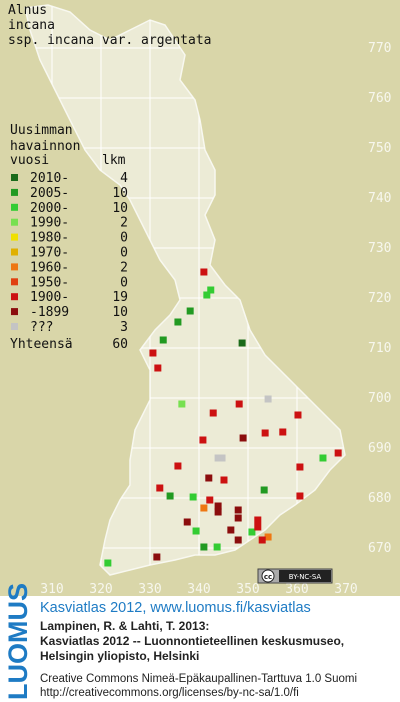 The height and width of the screenshot is (702, 400). Describe the element at coordinates (49, 238) in the screenshot. I see `legend-label: 1980-` at that location.